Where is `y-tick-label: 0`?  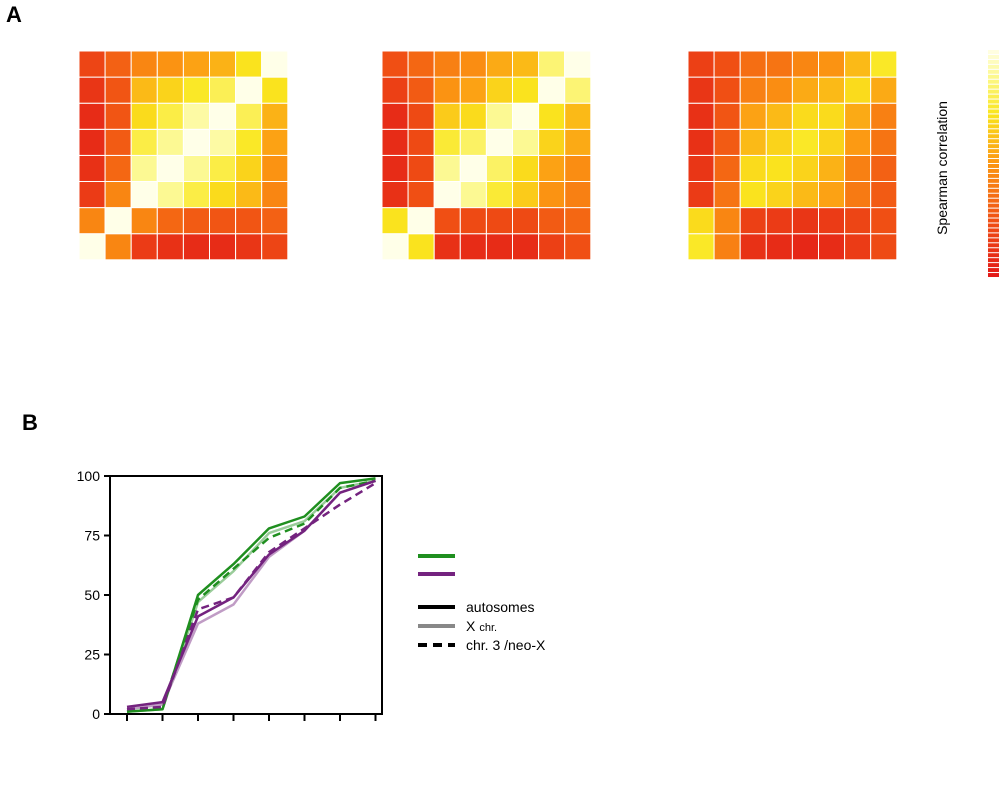 y-tick-label: 0 is located at coordinates (96, 714).